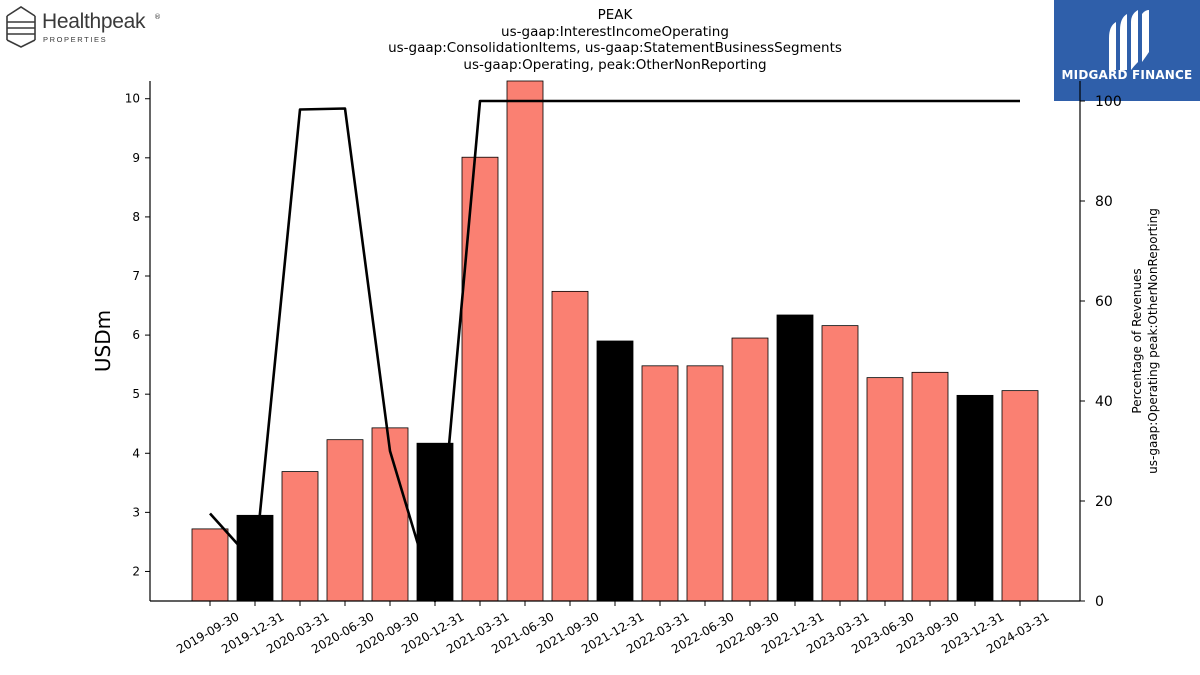 The image size is (1200, 675). Describe the element at coordinates (136, 276) in the screenshot. I see `y-tick-label: 7` at that location.